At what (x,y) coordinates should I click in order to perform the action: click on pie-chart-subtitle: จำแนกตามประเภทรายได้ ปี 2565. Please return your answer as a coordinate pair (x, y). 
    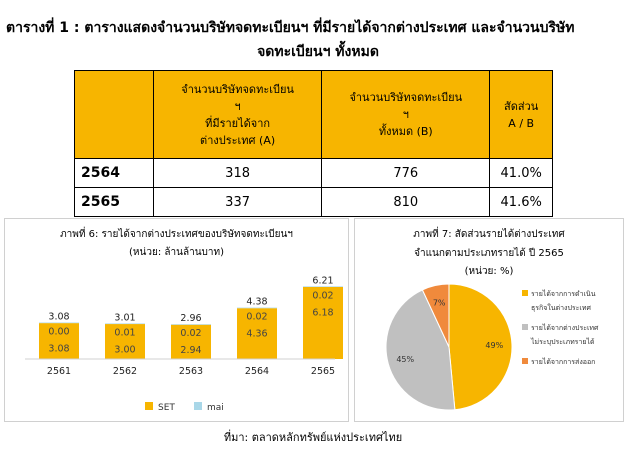
    Looking at the image, I should click on (489, 253).